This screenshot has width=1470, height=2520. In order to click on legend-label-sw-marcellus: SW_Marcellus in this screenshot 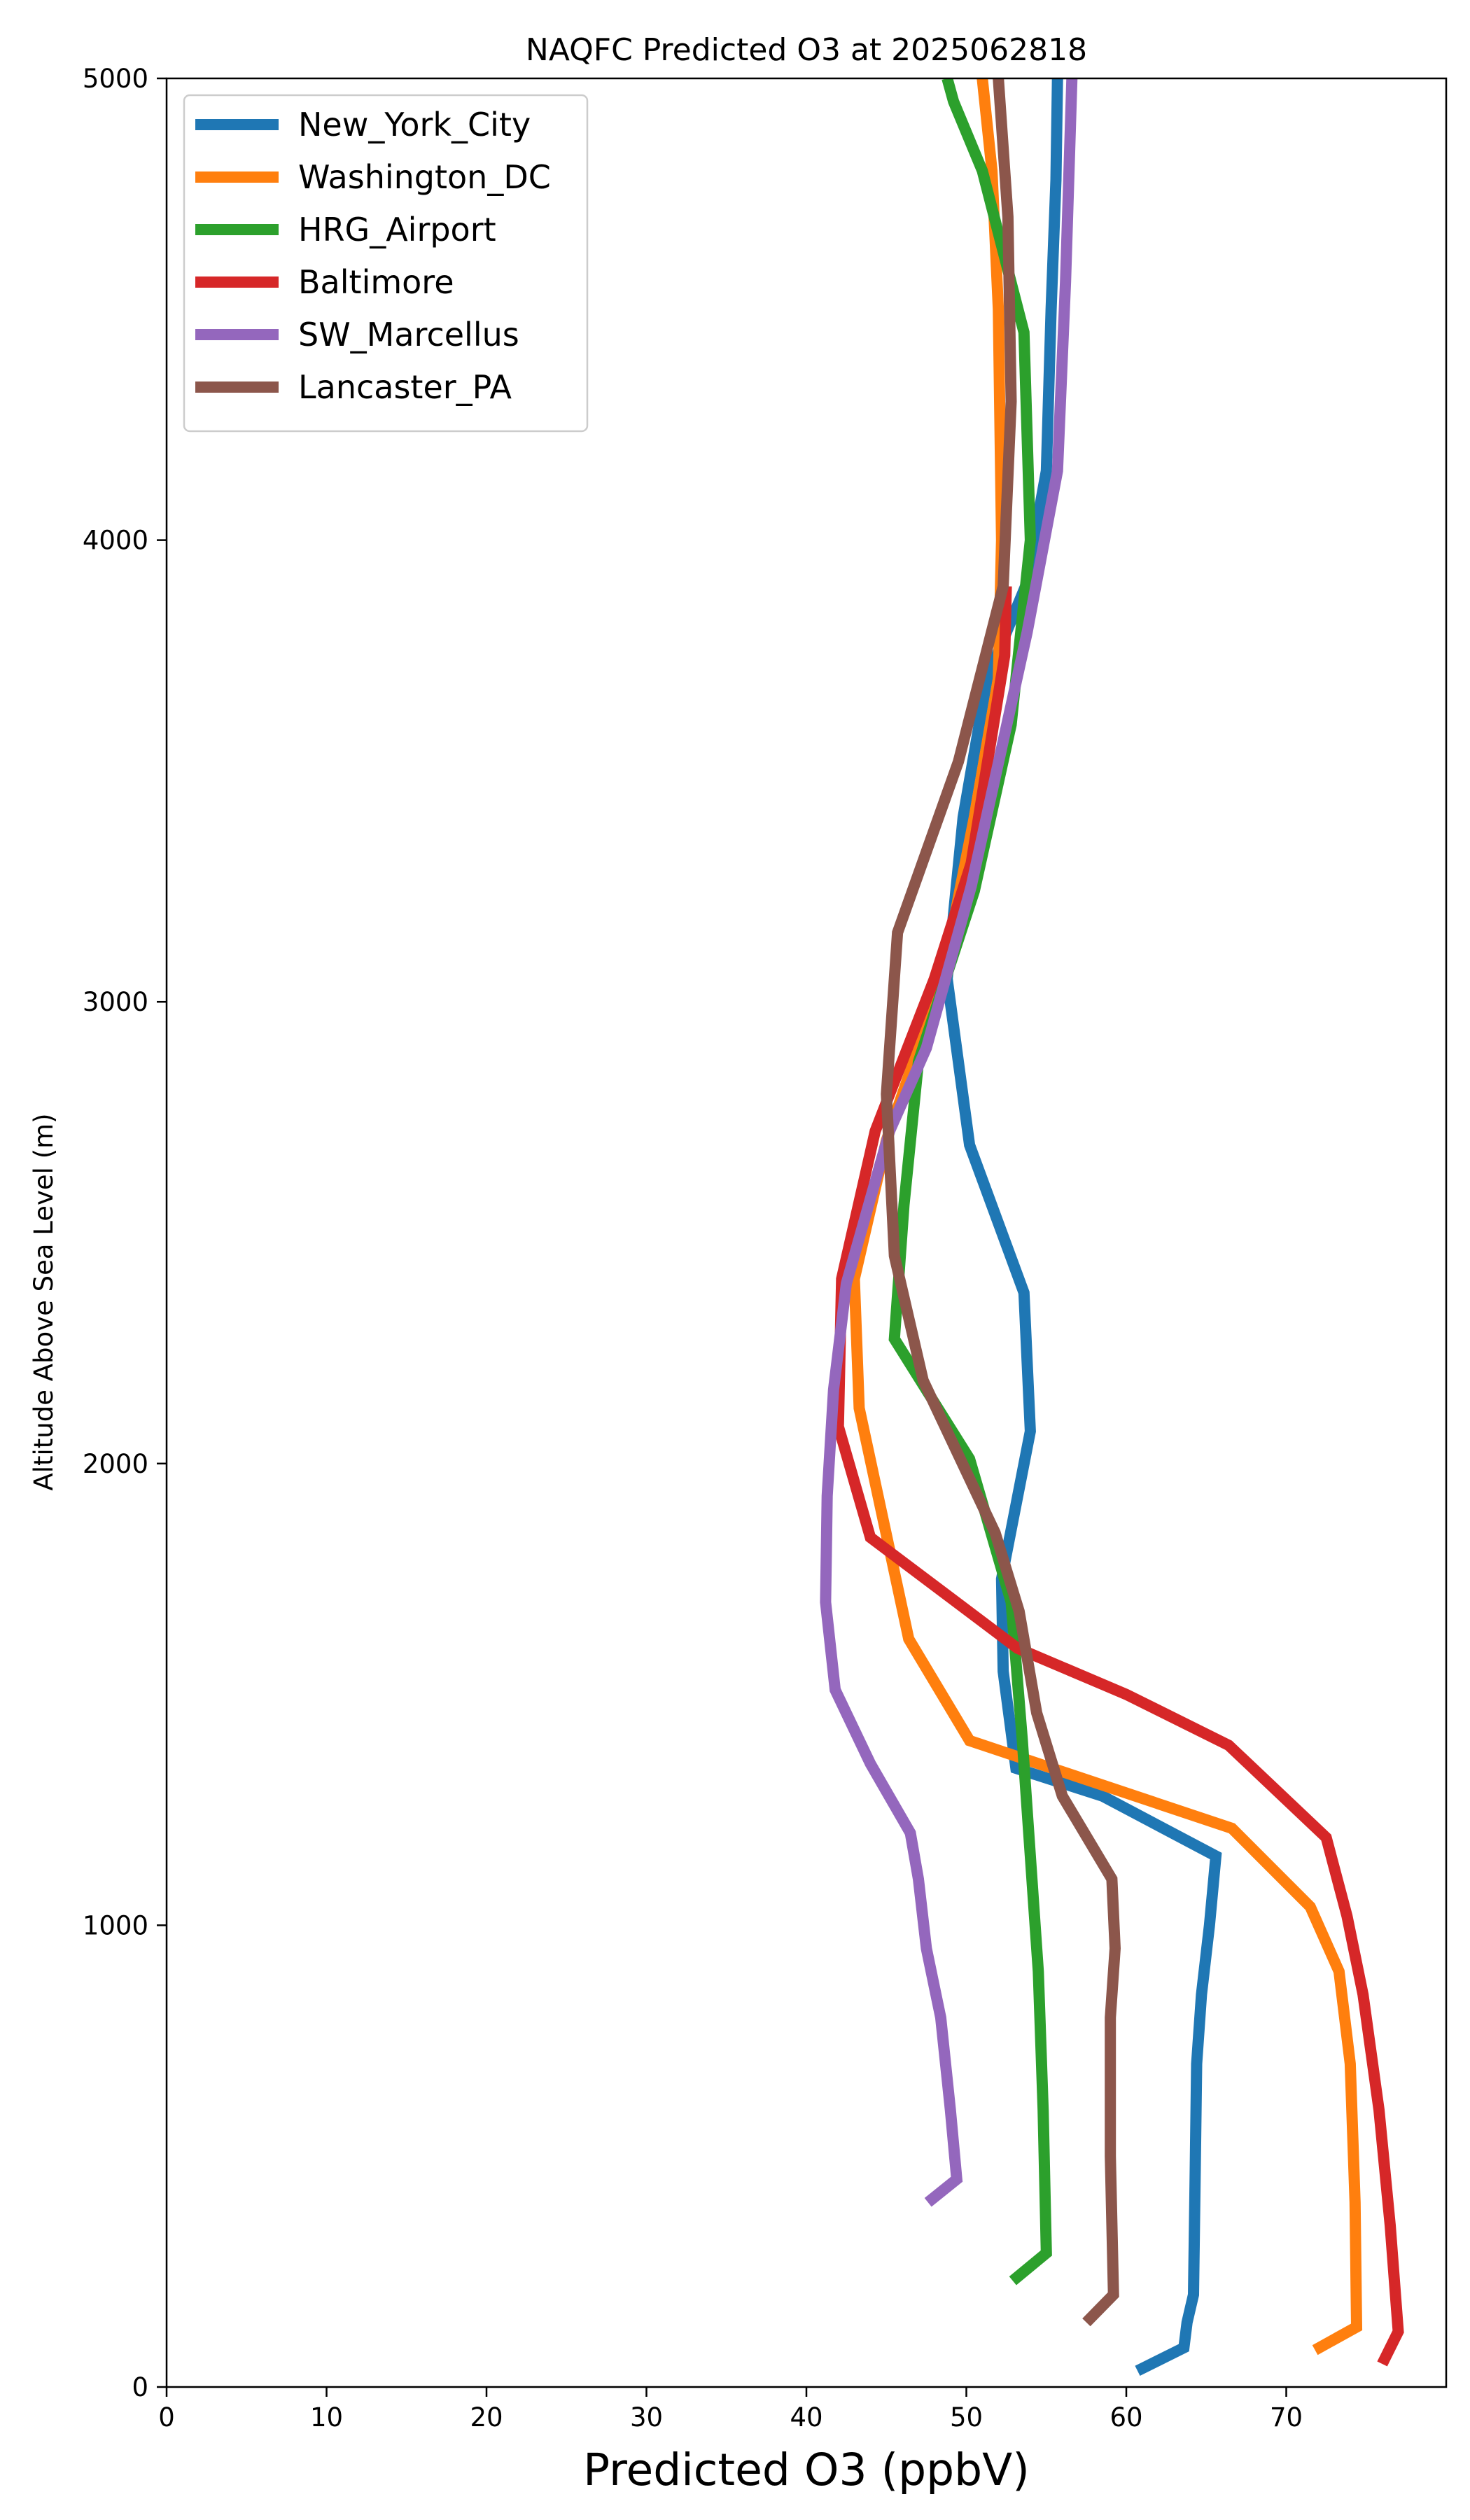, I will do `click(408, 335)`.